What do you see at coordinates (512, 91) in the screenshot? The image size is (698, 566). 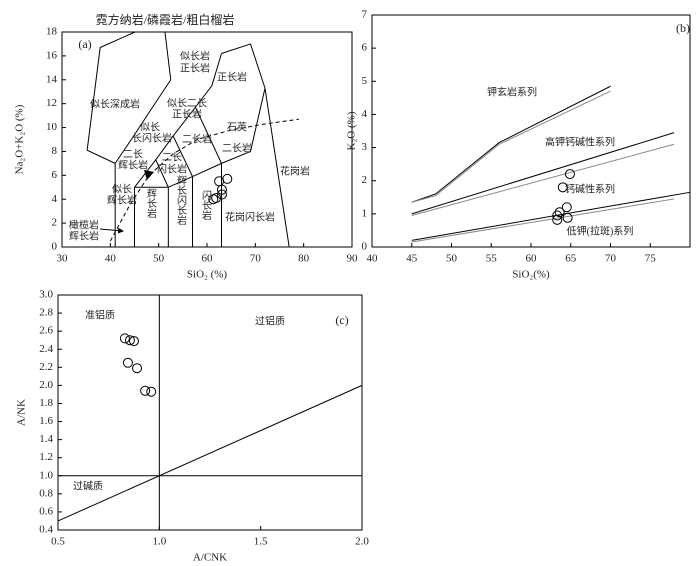 I see `field-label: 钾玄岩系列` at bounding box center [512, 91].